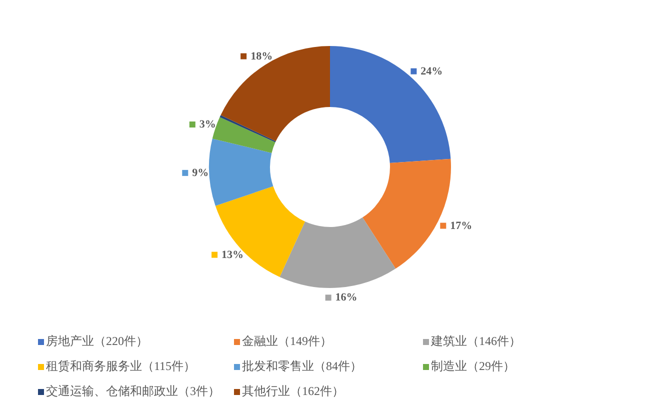  What do you see at coordinates (287, 341) in the screenshot?
I see `legend-label: 金融业（149件）` at bounding box center [287, 341].